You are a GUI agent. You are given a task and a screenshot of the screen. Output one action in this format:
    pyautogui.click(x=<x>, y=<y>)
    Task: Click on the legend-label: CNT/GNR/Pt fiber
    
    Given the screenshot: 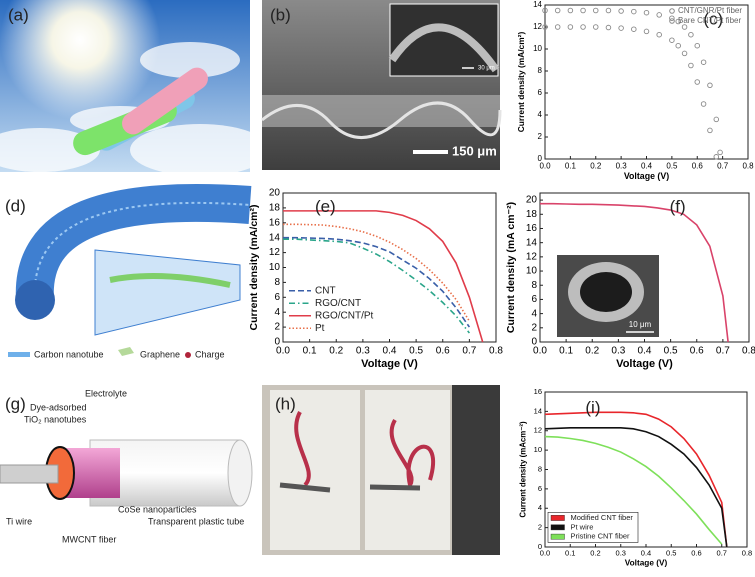 What is the action you would take?
    pyautogui.click(x=710, y=10)
    